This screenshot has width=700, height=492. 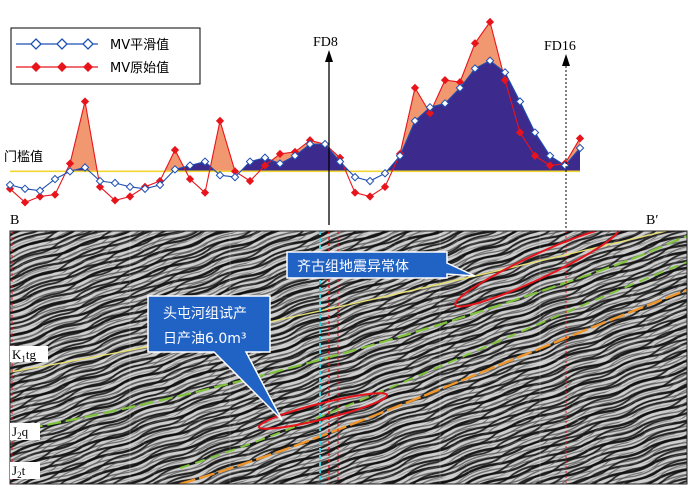 What do you see at coordinates (353, 267) in the screenshot?
I see `callout-qigu-text: 齐古组地震异常体` at bounding box center [353, 267].